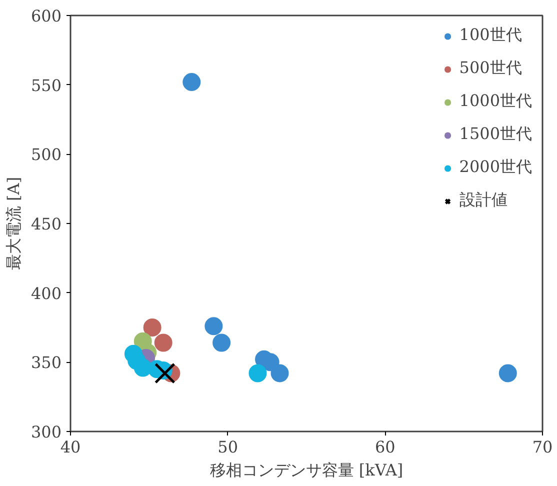 Image resolution: width=557 pixels, height=486 pixels. Describe the element at coordinates (70, 447) in the screenshot. I see `x-tick-label: 40` at that location.